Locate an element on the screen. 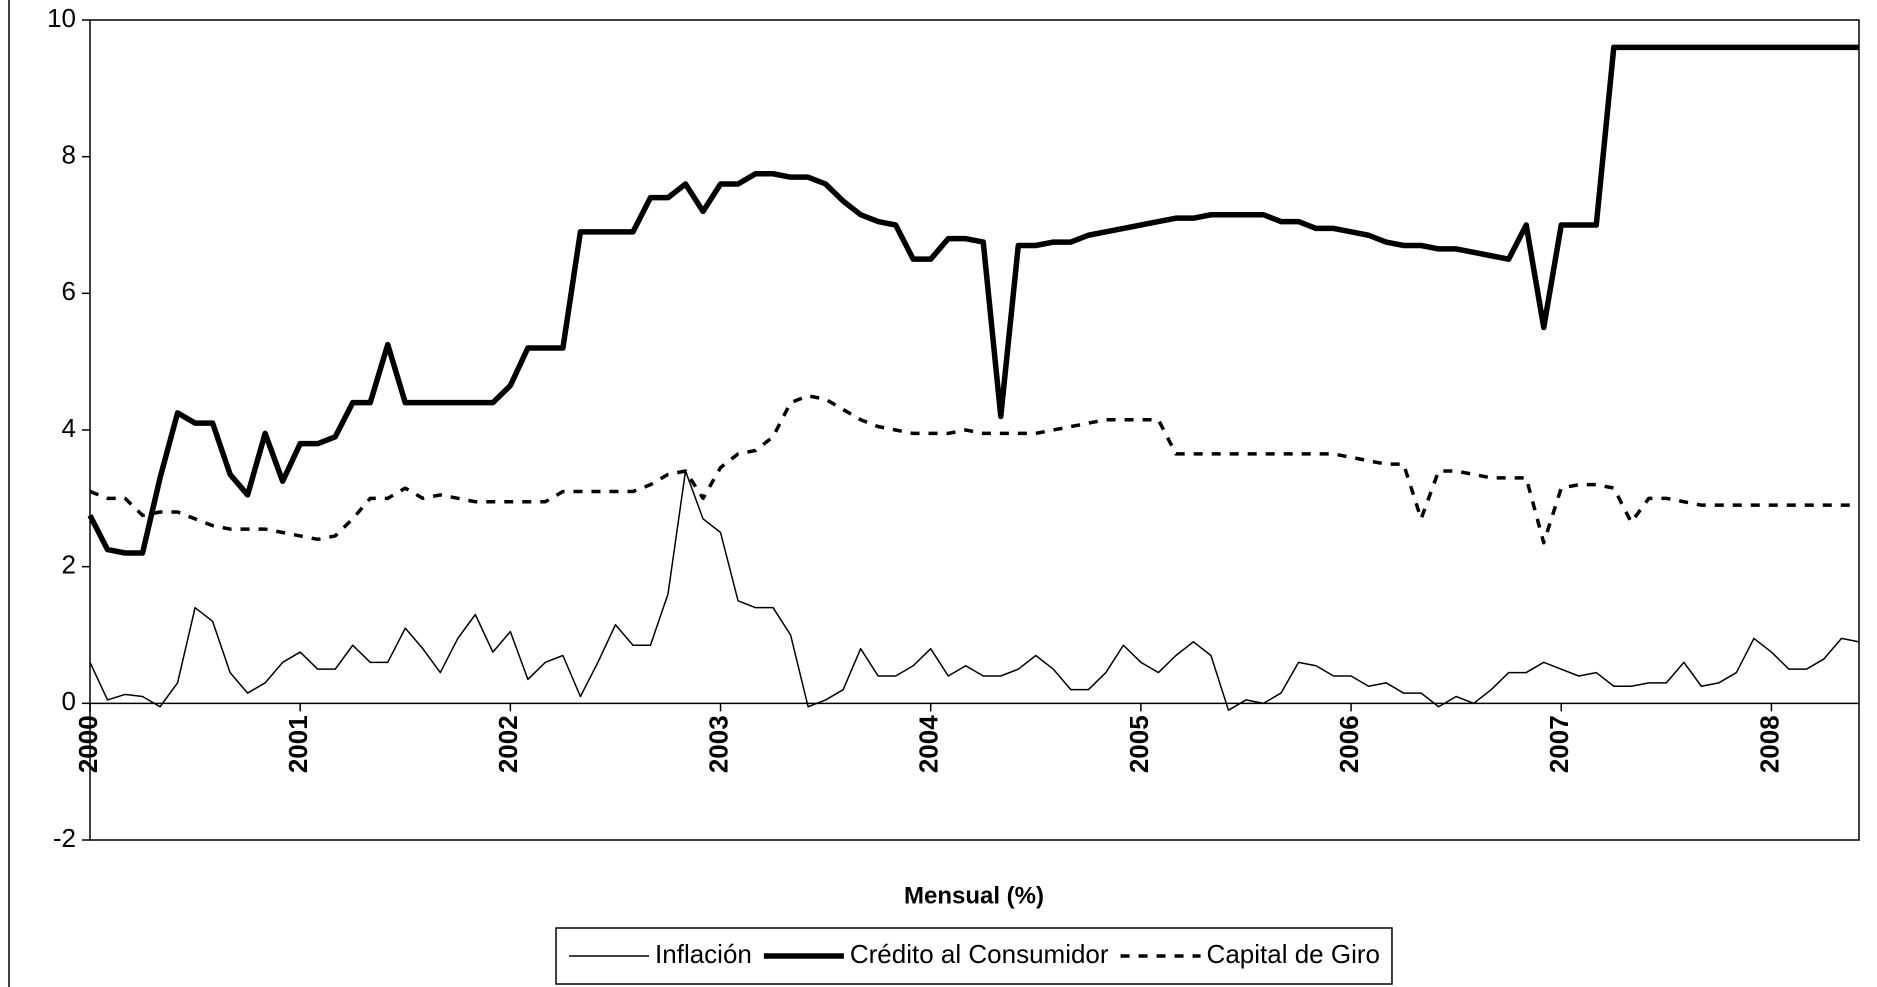 Image resolution: width=1877 pixels, height=987 pixels. legend-box is located at coordinates (974, 956).